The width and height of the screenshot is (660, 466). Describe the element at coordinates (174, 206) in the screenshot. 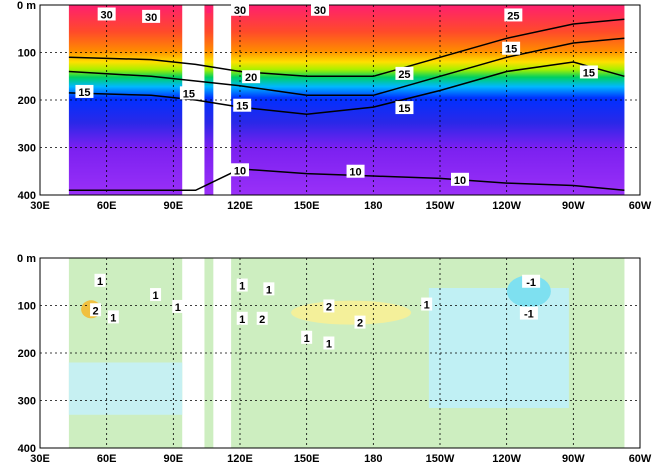

I see `x-tick-label: 90E` at that location.